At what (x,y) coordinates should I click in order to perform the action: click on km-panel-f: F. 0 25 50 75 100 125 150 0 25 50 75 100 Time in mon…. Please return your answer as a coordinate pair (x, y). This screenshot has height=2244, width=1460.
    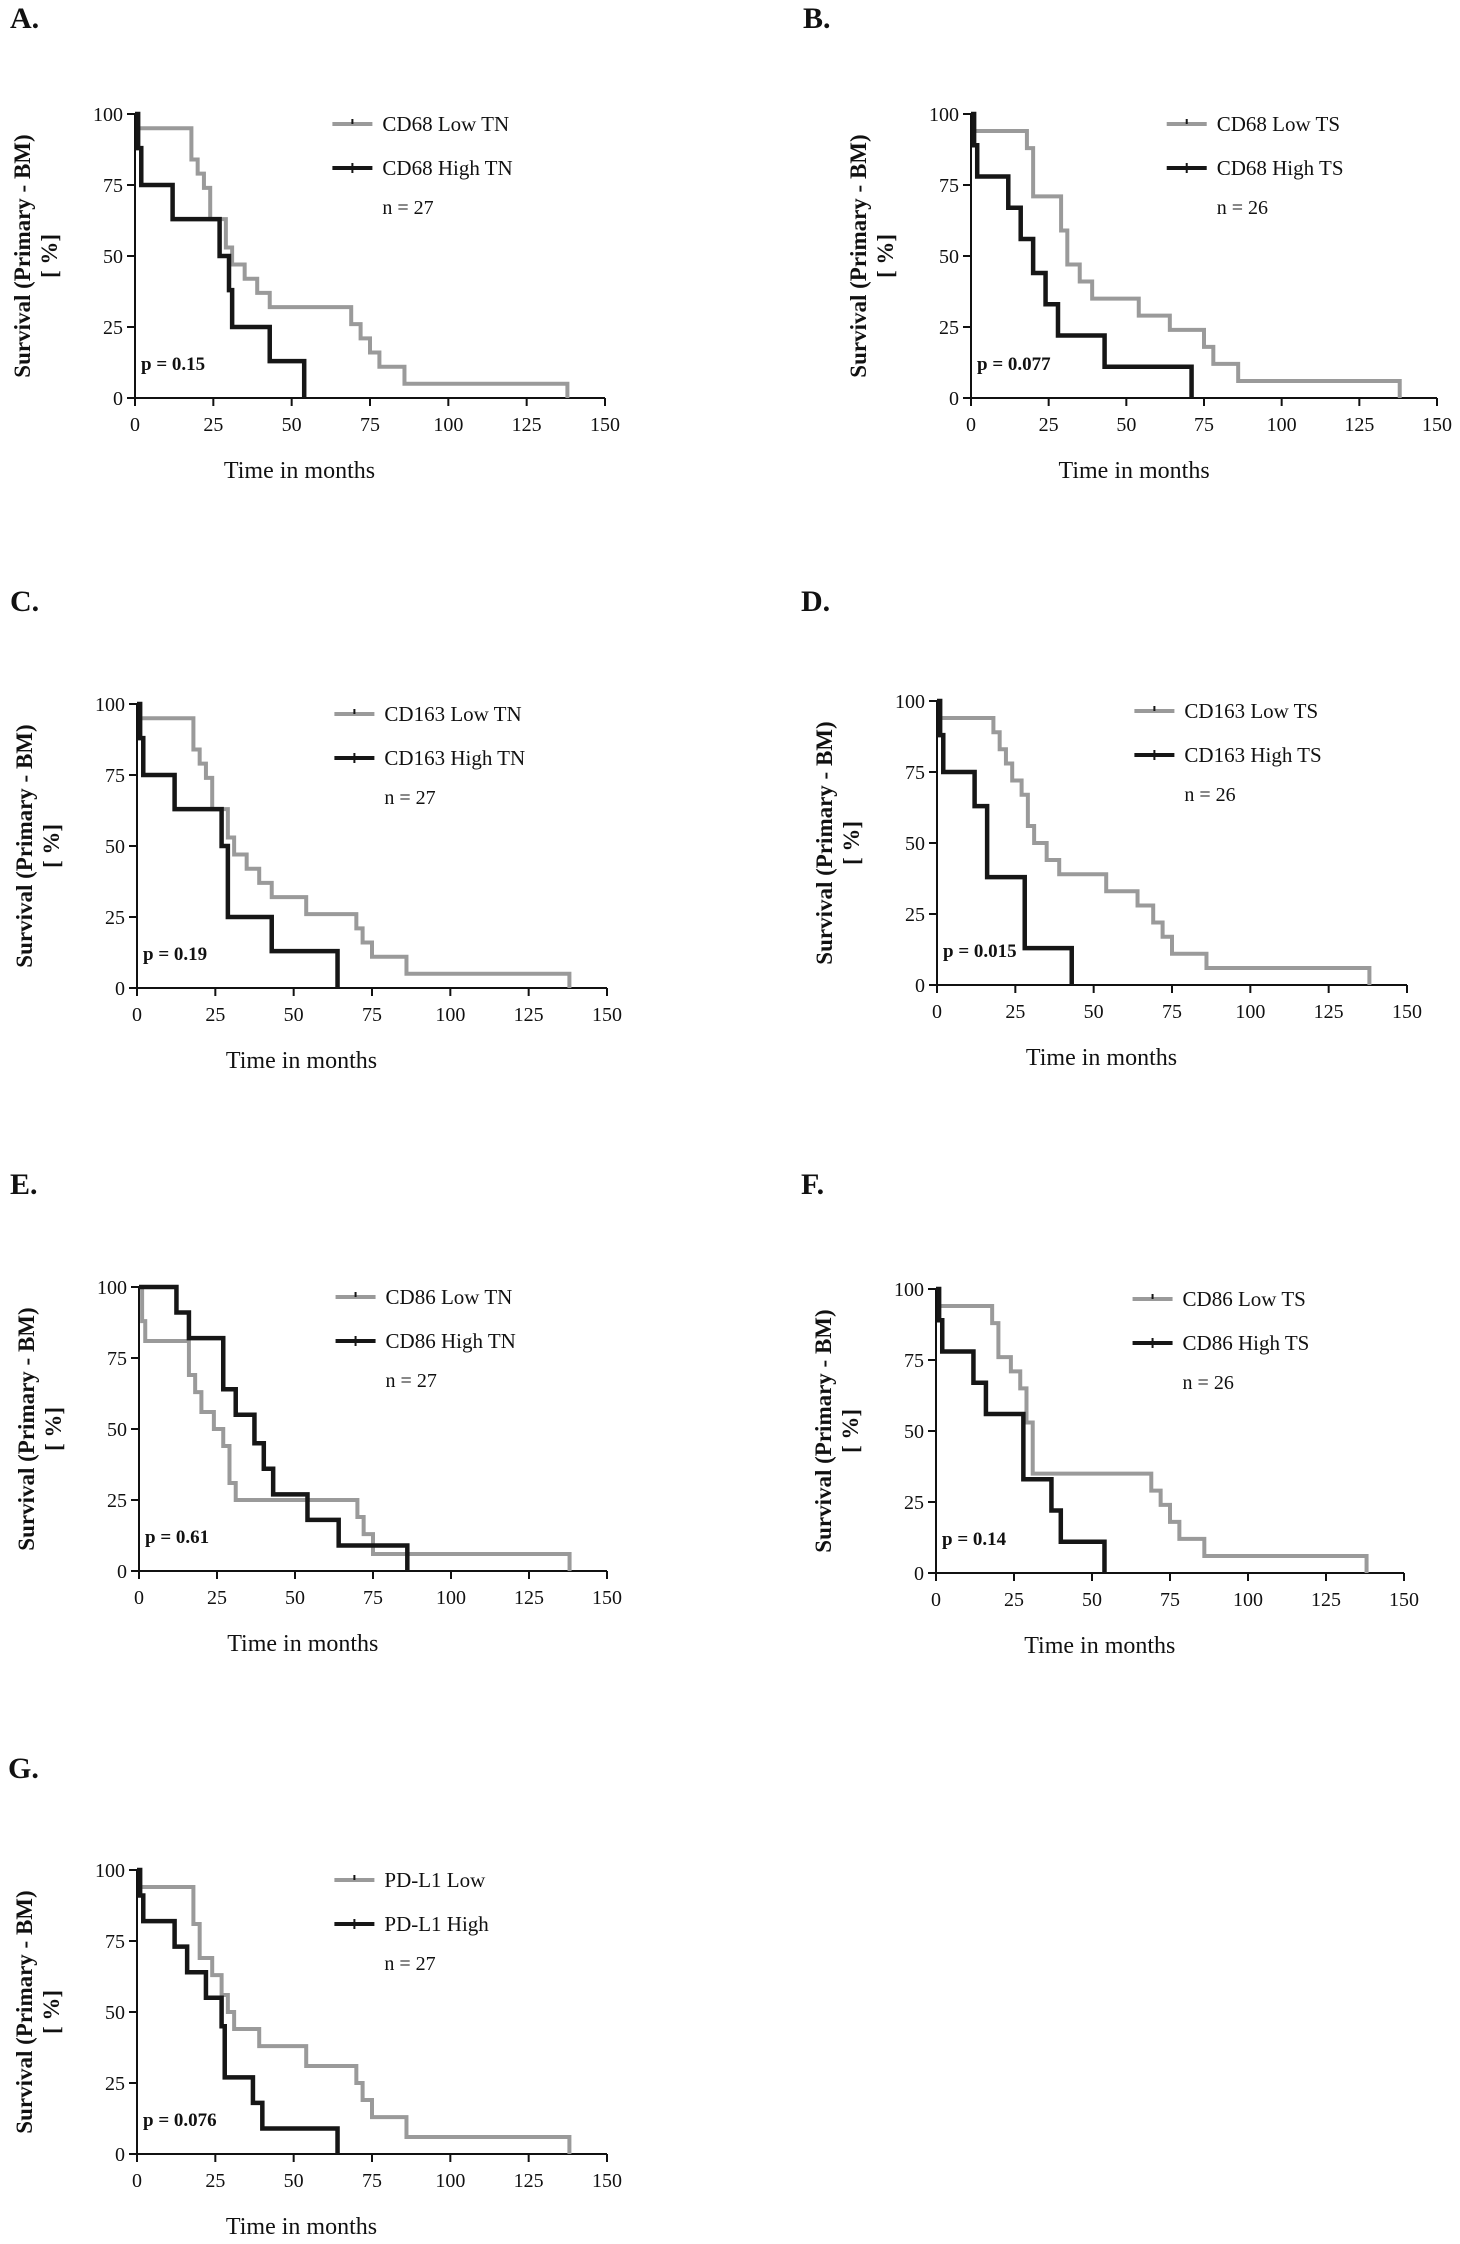
    Looking at the image, I should click on (1127, 1418).